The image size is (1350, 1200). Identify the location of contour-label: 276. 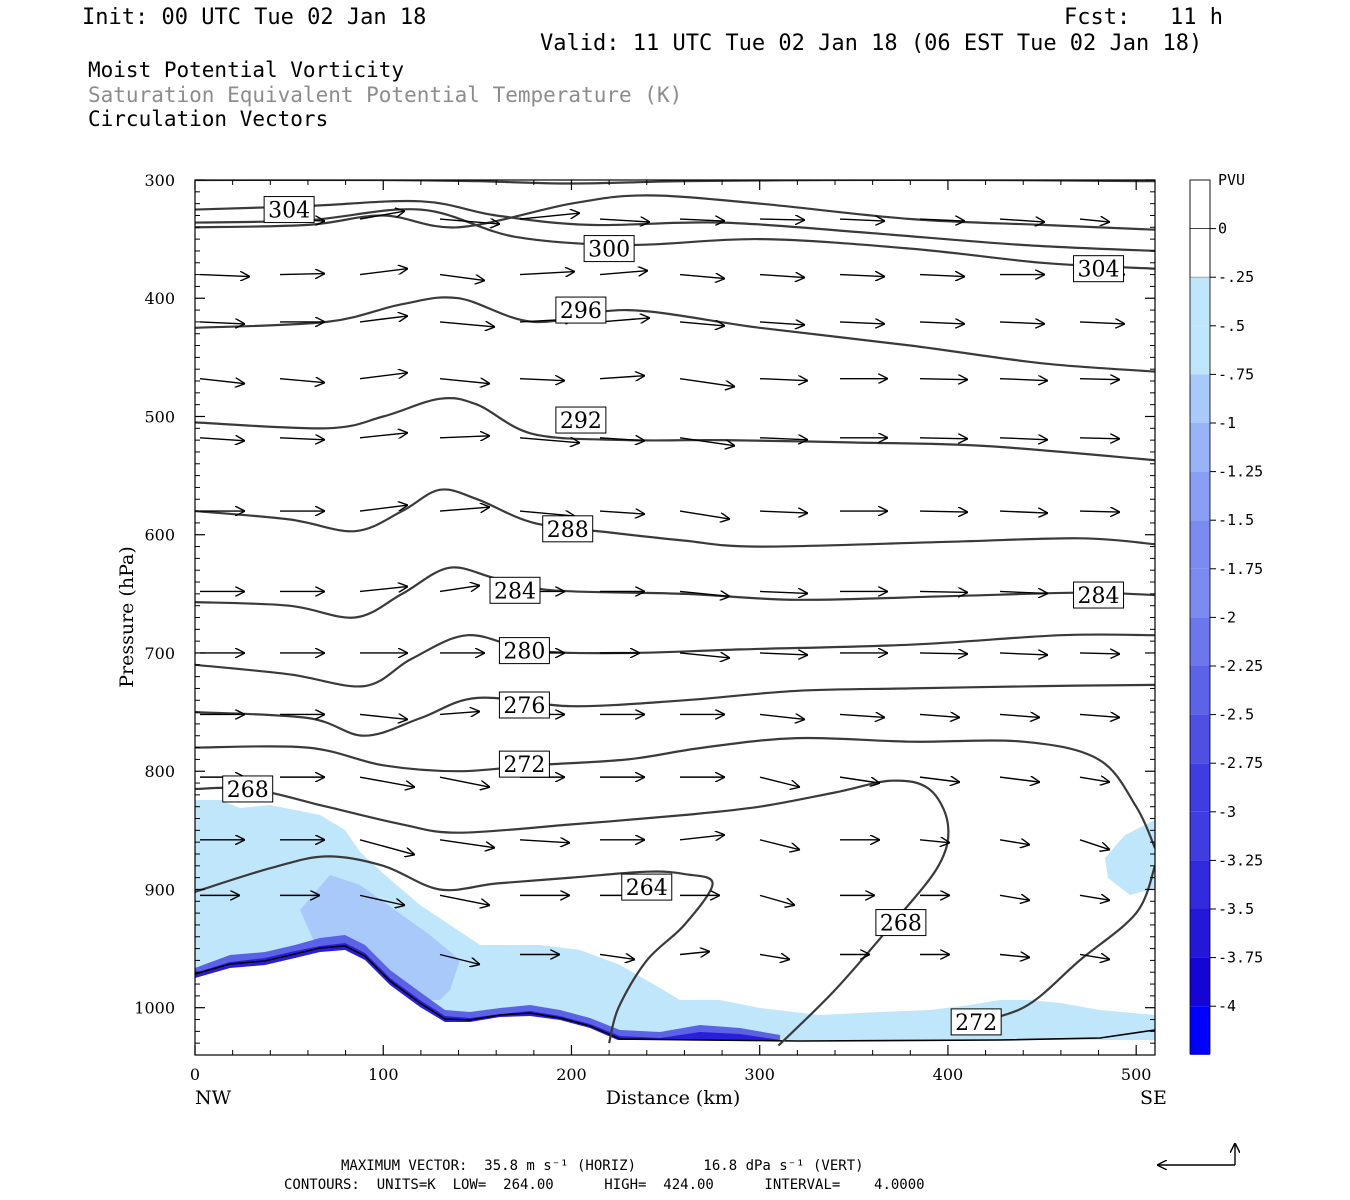
(524, 706).